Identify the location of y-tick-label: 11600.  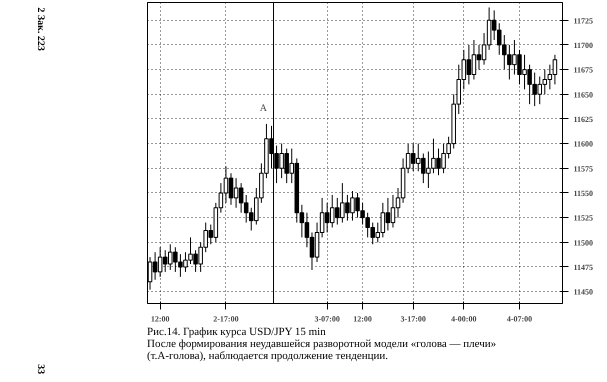
(584, 144).